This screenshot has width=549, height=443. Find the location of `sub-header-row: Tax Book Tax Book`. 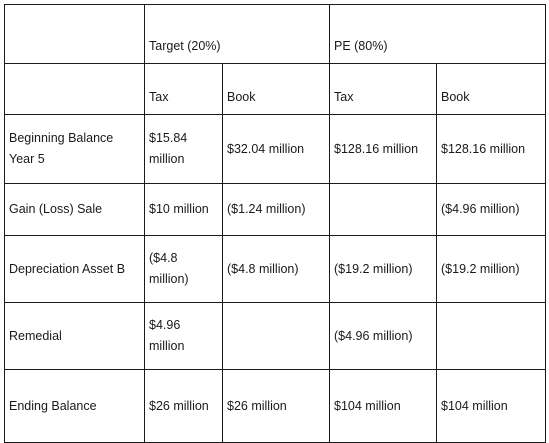

sub-header-row: Tax Book Tax Book is located at coordinates (275, 89).